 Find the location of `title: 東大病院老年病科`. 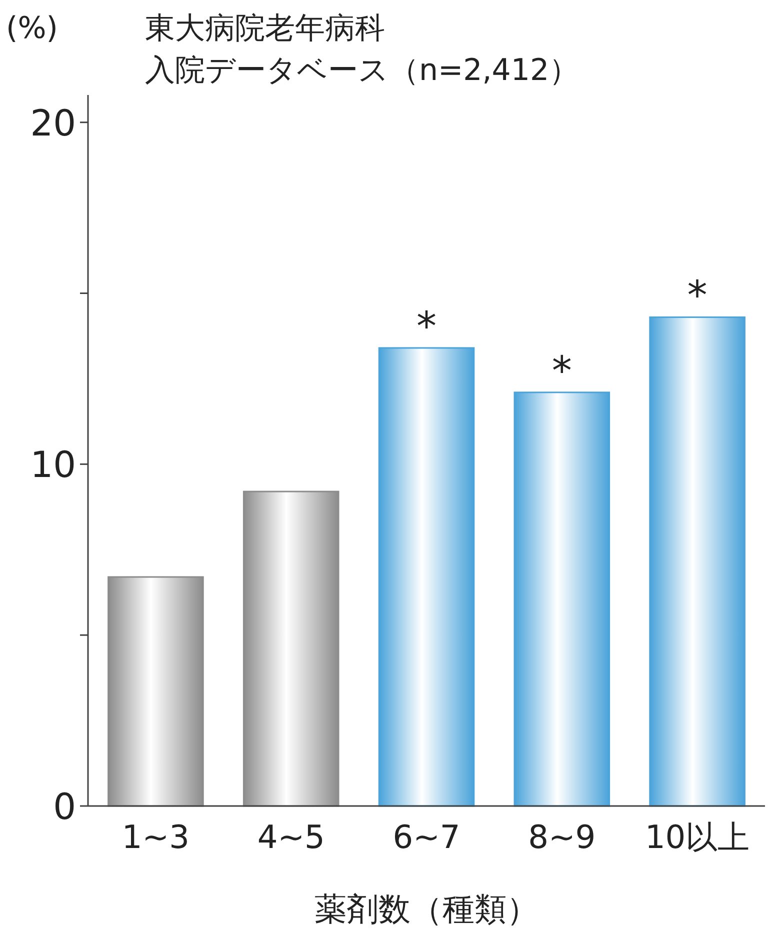

title: 東大病院老年病科 is located at coordinates (265, 28).